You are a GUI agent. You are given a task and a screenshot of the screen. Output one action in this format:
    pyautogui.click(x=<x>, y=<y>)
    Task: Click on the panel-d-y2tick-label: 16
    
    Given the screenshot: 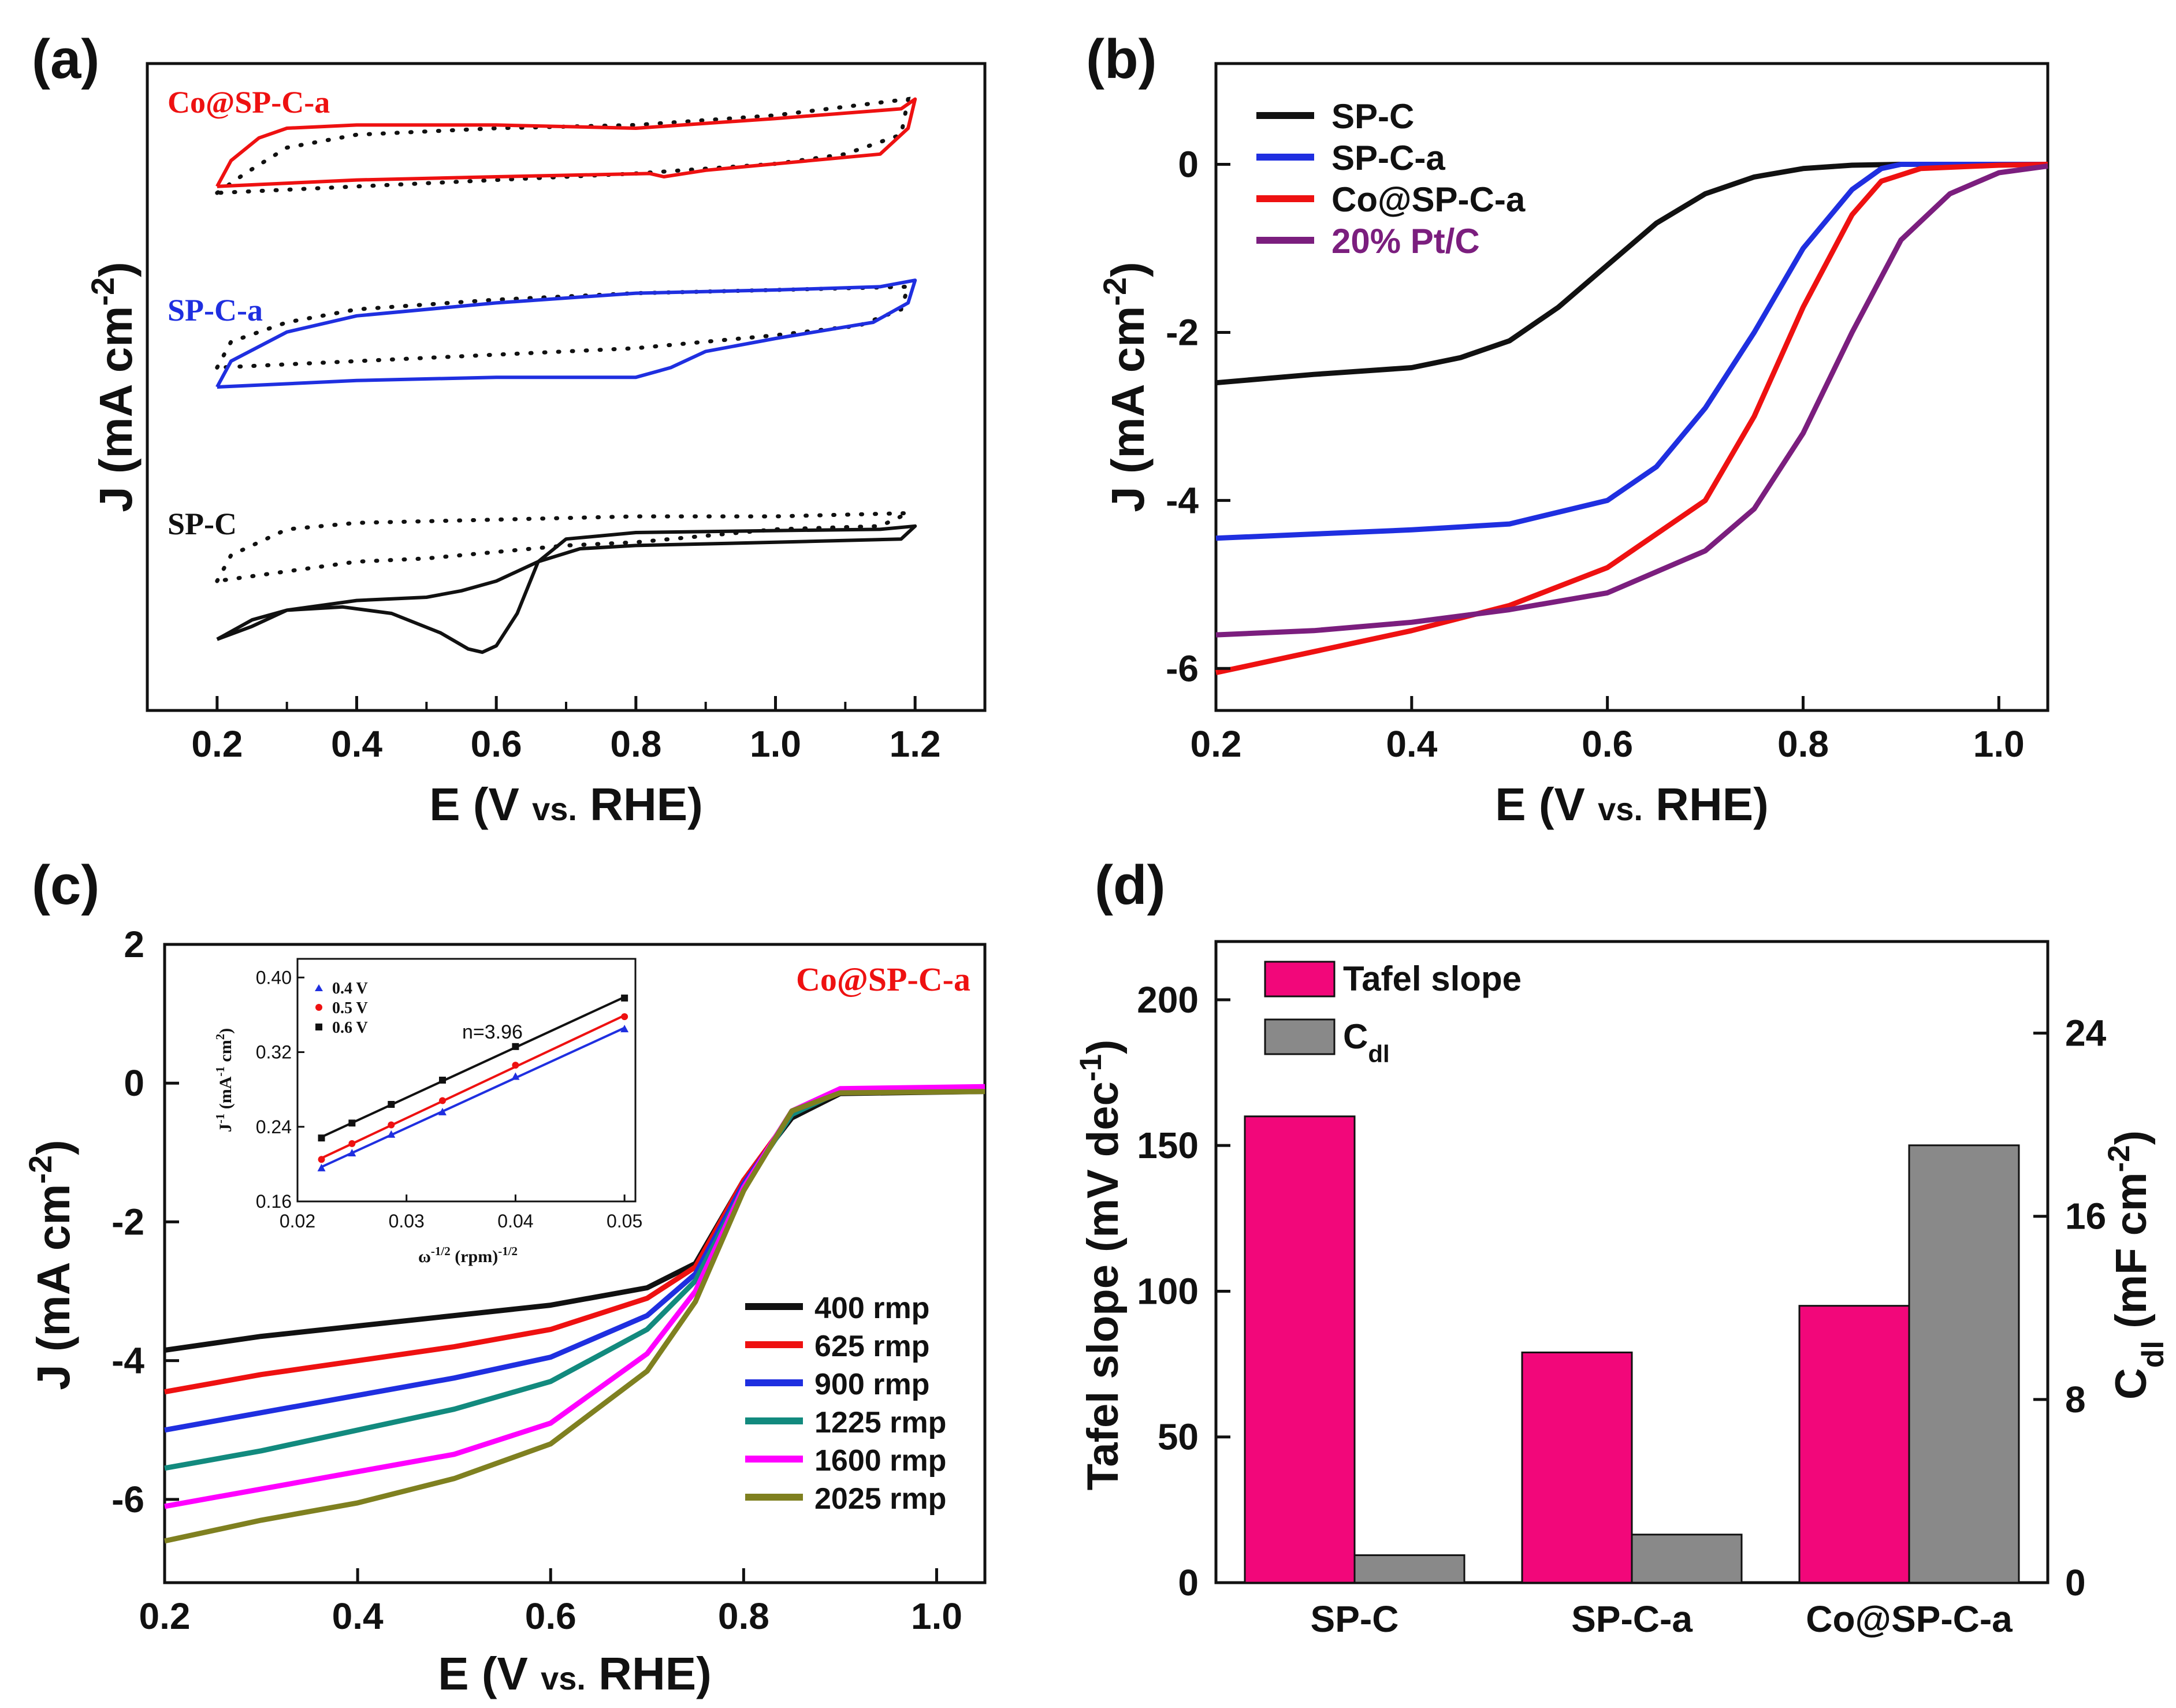 What is the action you would take?
    pyautogui.click(x=2085, y=1216)
    